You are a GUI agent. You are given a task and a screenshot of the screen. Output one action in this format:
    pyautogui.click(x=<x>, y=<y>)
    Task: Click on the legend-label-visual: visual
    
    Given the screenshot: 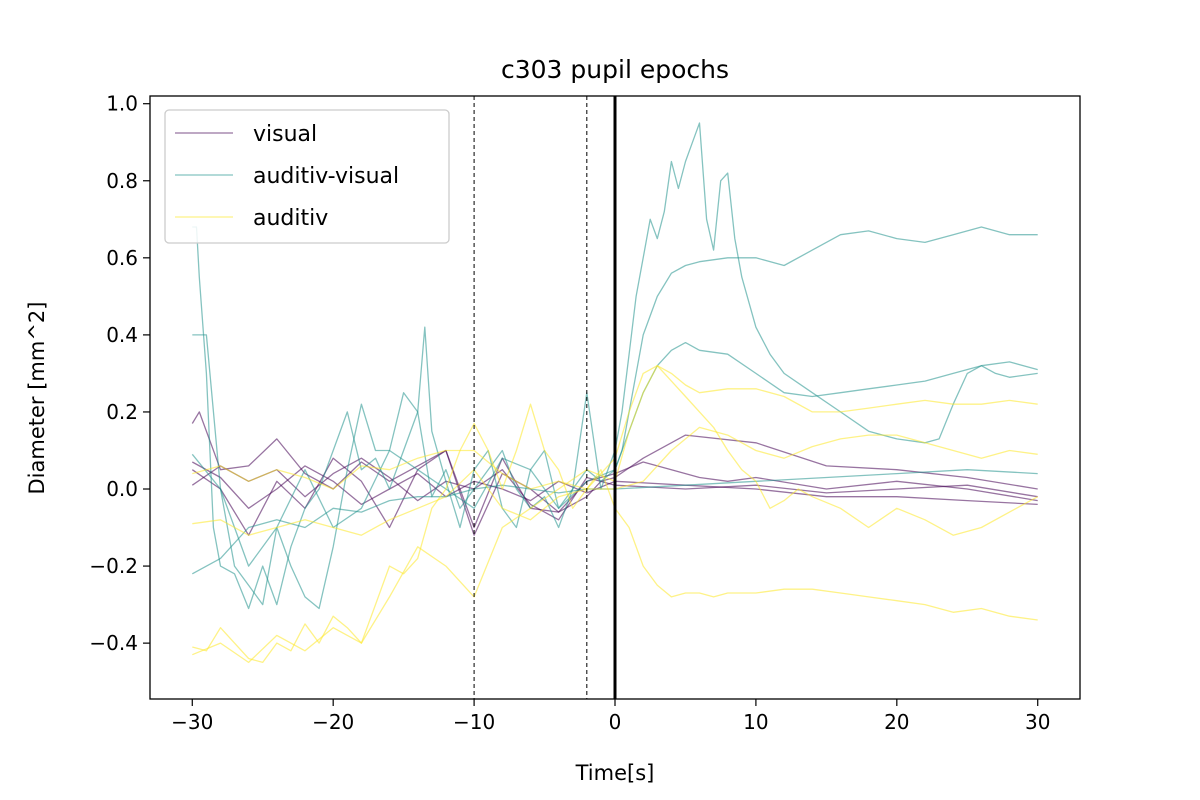 What is the action you would take?
    pyautogui.click(x=285, y=134)
    